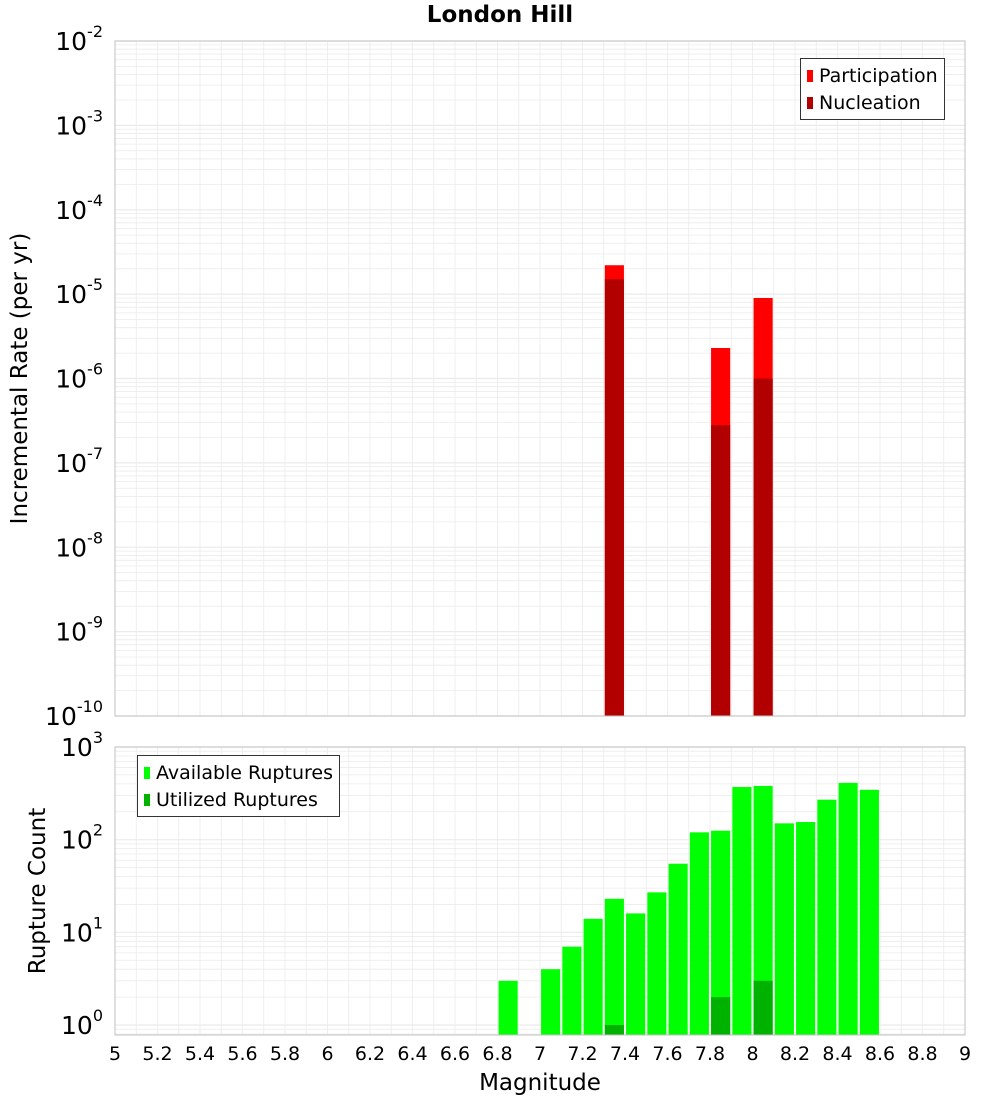 The width and height of the screenshot is (1000, 1100). I want to click on x-tick-label: 7.6, so click(667, 1054).